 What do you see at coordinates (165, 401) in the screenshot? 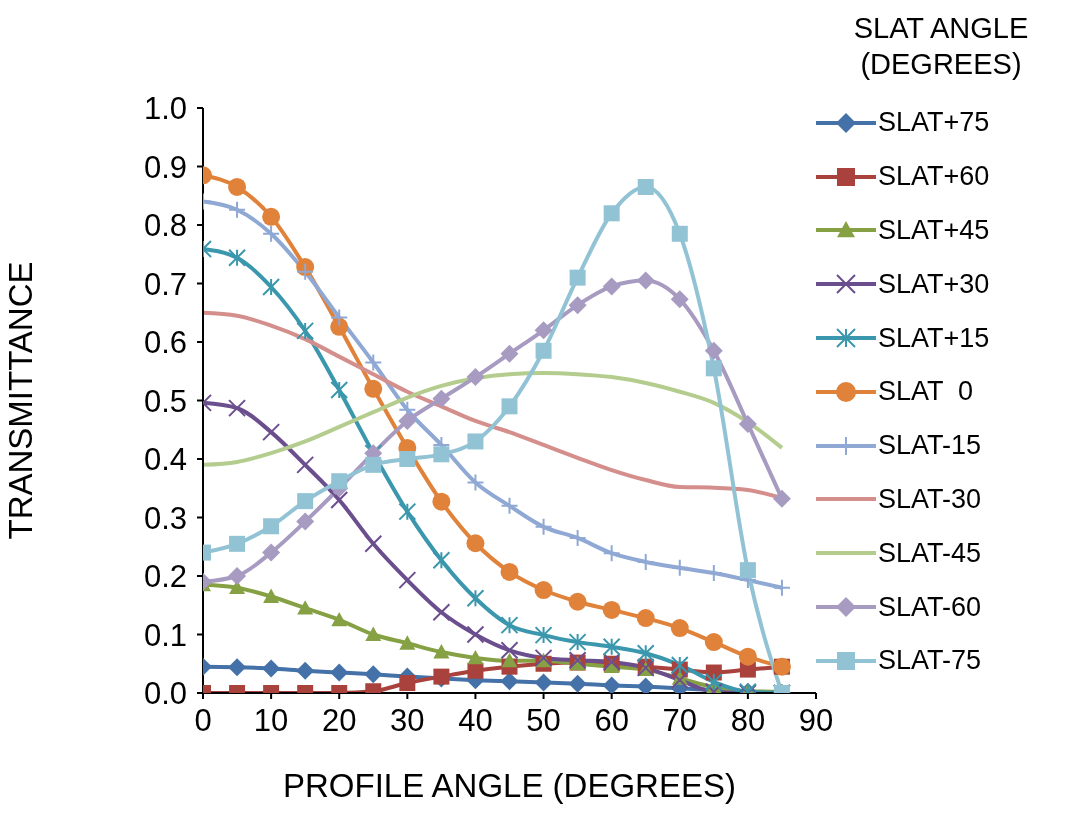
I see `y-tick-label: 0.5` at bounding box center [165, 401].